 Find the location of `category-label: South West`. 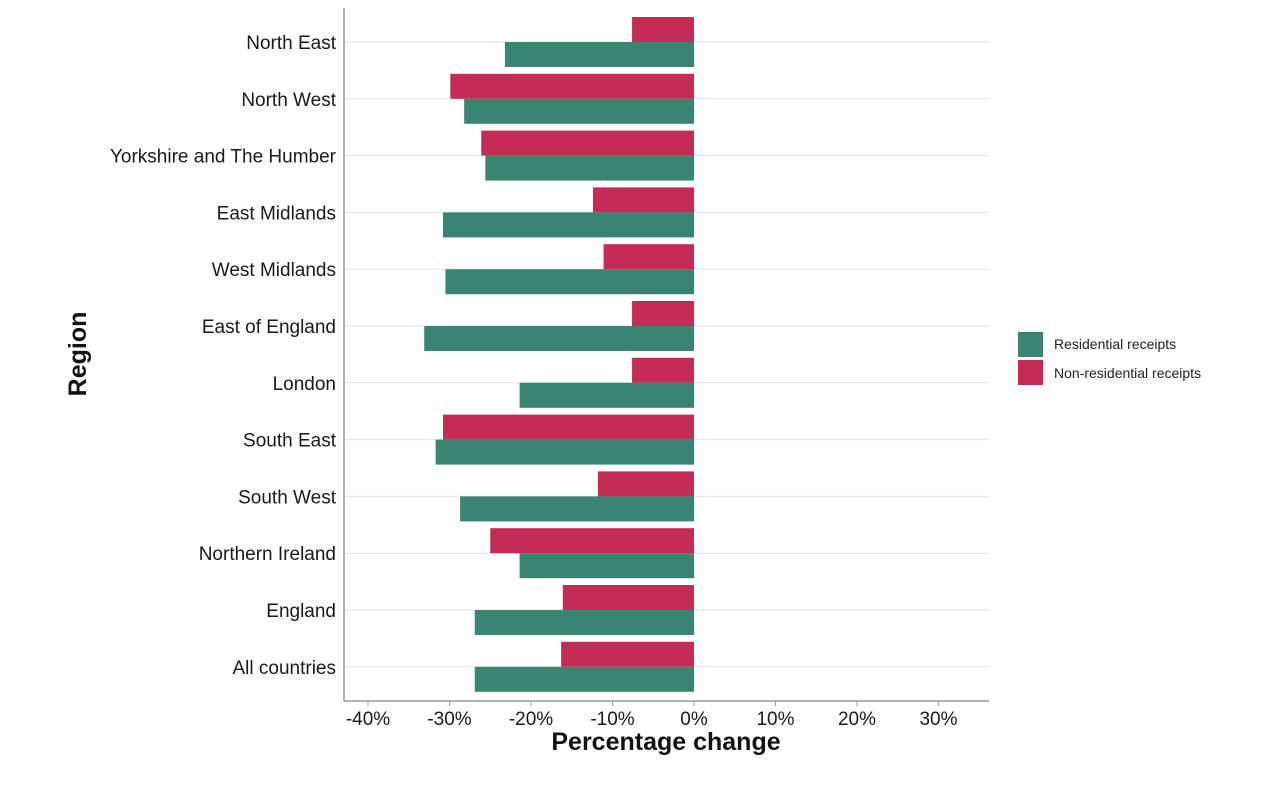

category-label: South West is located at coordinates (287, 497).